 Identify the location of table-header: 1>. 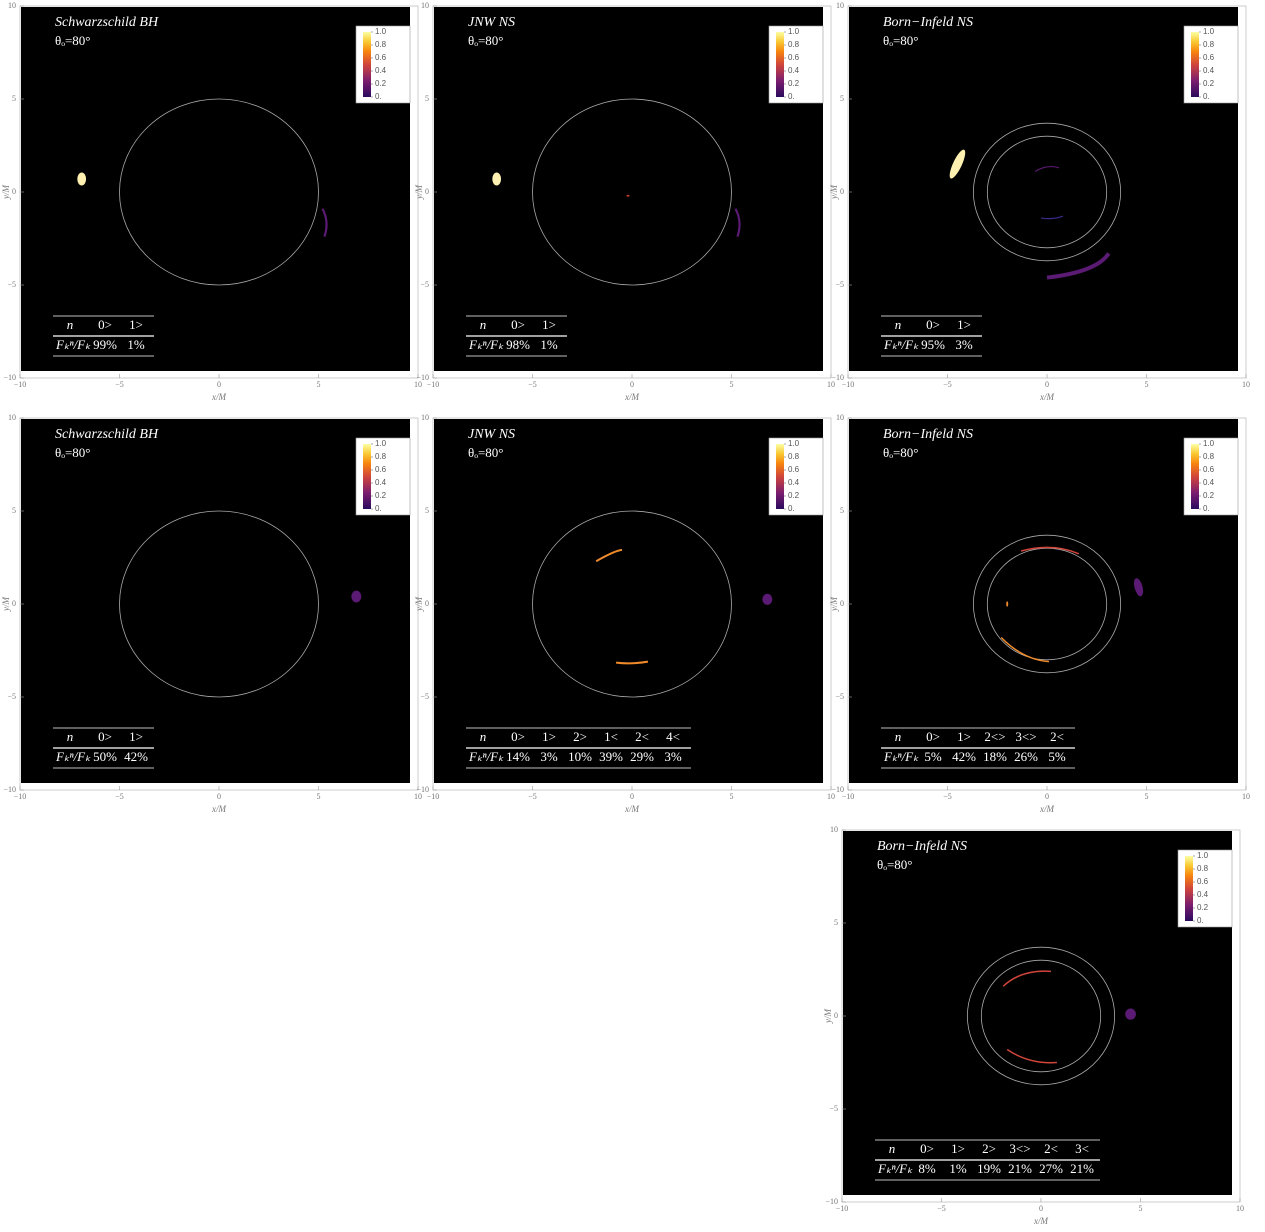
(549, 736).